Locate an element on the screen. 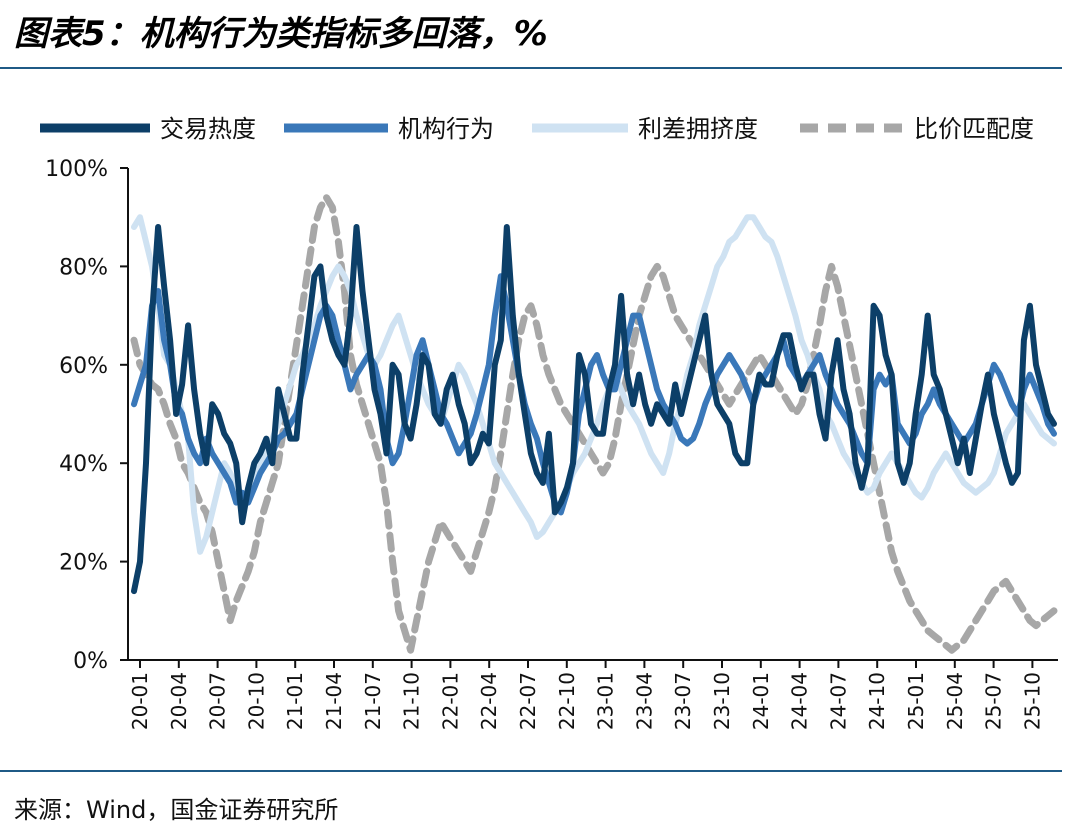  x-tick-label: 25-10 is located at coordinates (1032, 701).